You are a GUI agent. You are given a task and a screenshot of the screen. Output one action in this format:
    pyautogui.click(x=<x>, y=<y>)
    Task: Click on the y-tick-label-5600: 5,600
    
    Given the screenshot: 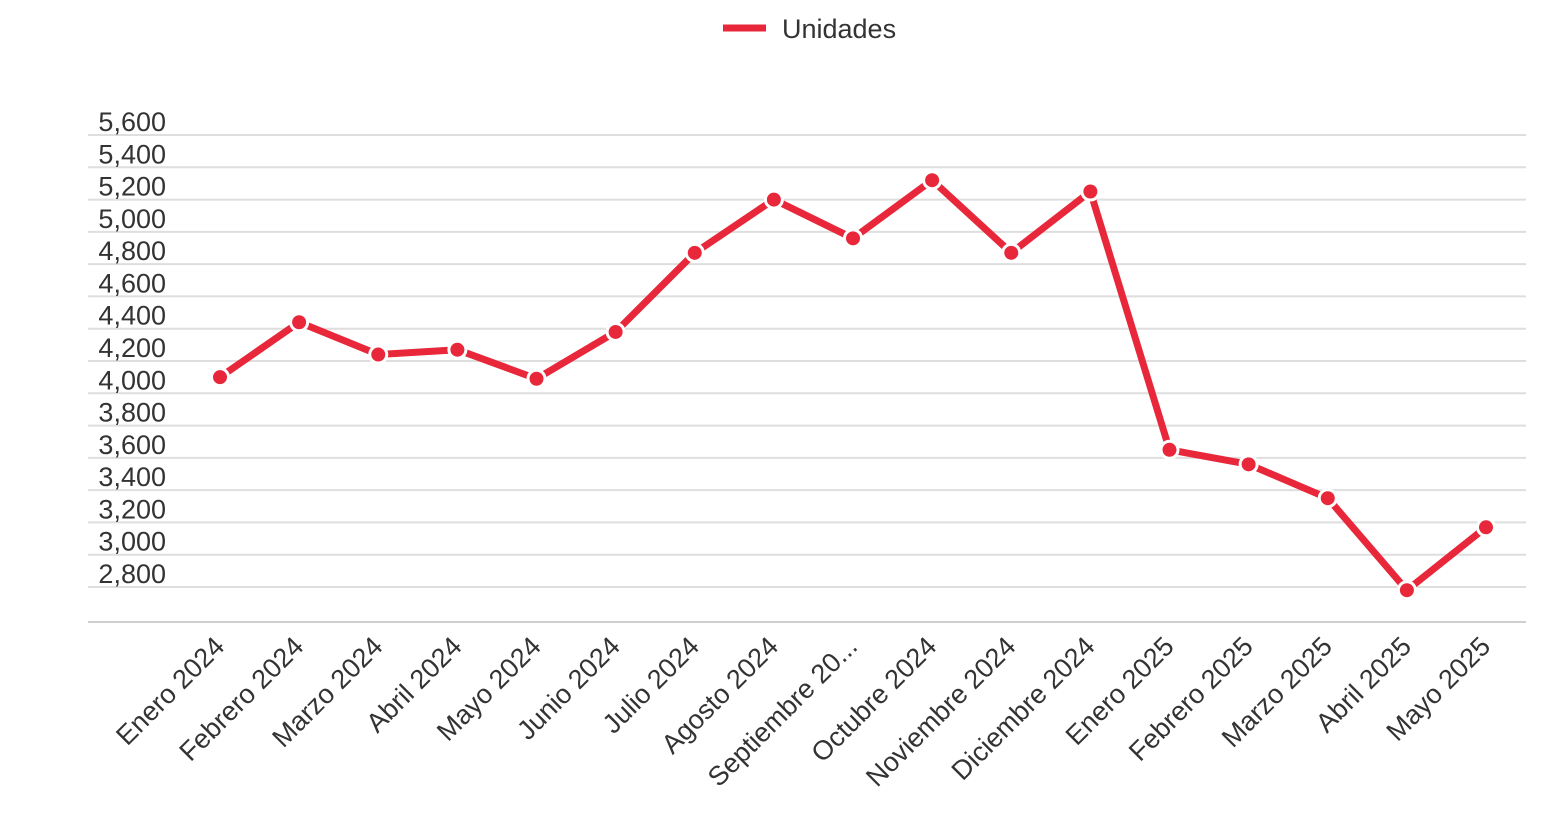 What is the action you would take?
    pyautogui.click(x=132, y=122)
    